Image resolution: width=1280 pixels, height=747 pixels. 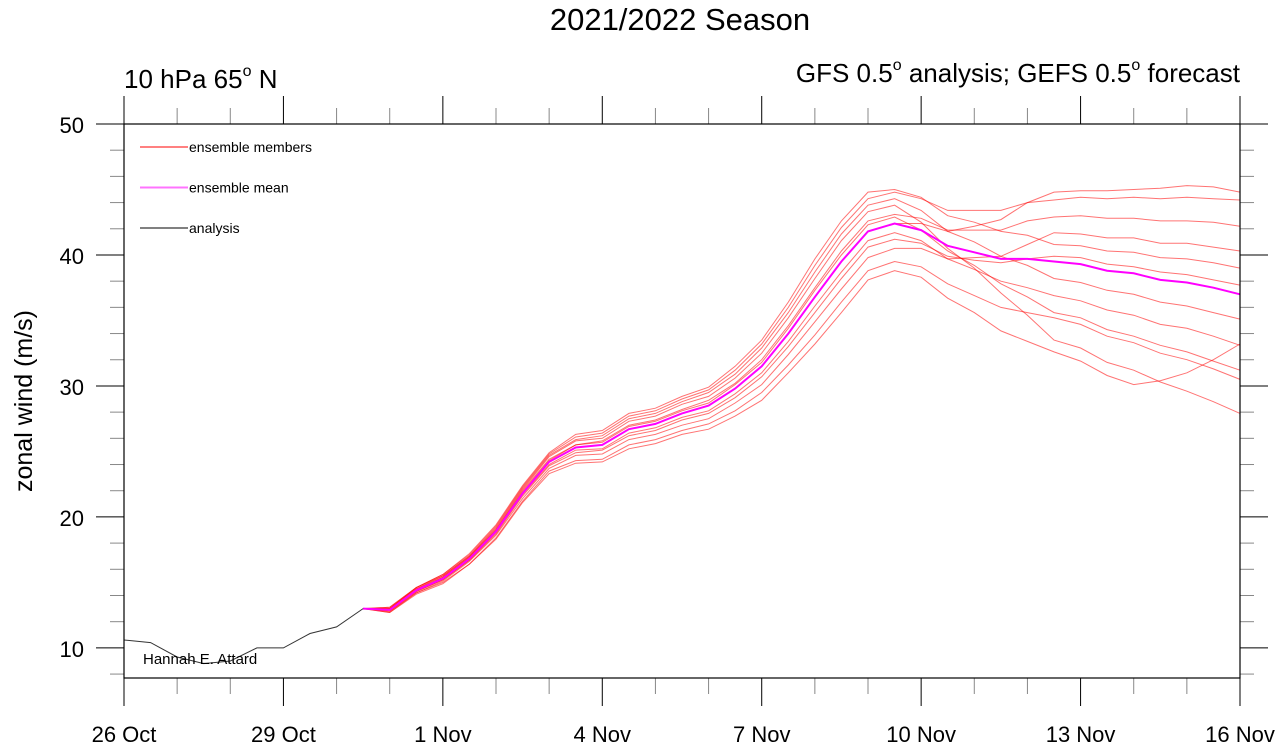 What do you see at coordinates (200, 78) in the screenshot?
I see `left-subtitle: 10 hPa 65o N` at bounding box center [200, 78].